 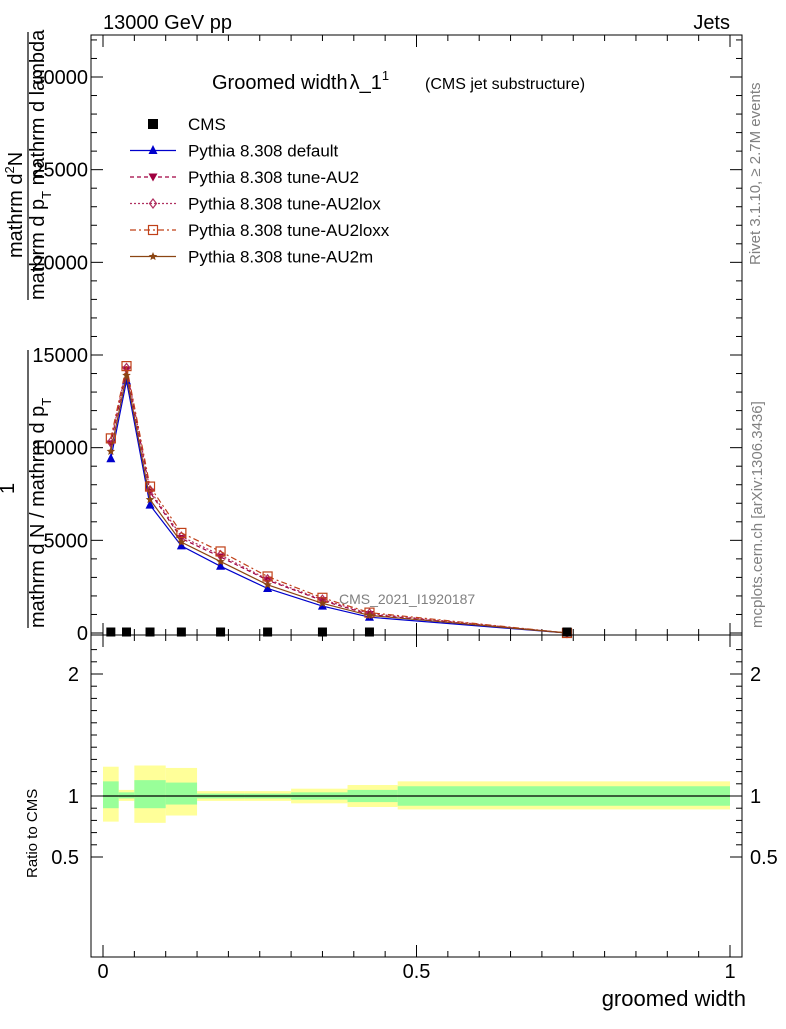 I want to click on legend-entry-AU2m: Pythia 8.308 tune-AU2m, so click(x=251, y=257).